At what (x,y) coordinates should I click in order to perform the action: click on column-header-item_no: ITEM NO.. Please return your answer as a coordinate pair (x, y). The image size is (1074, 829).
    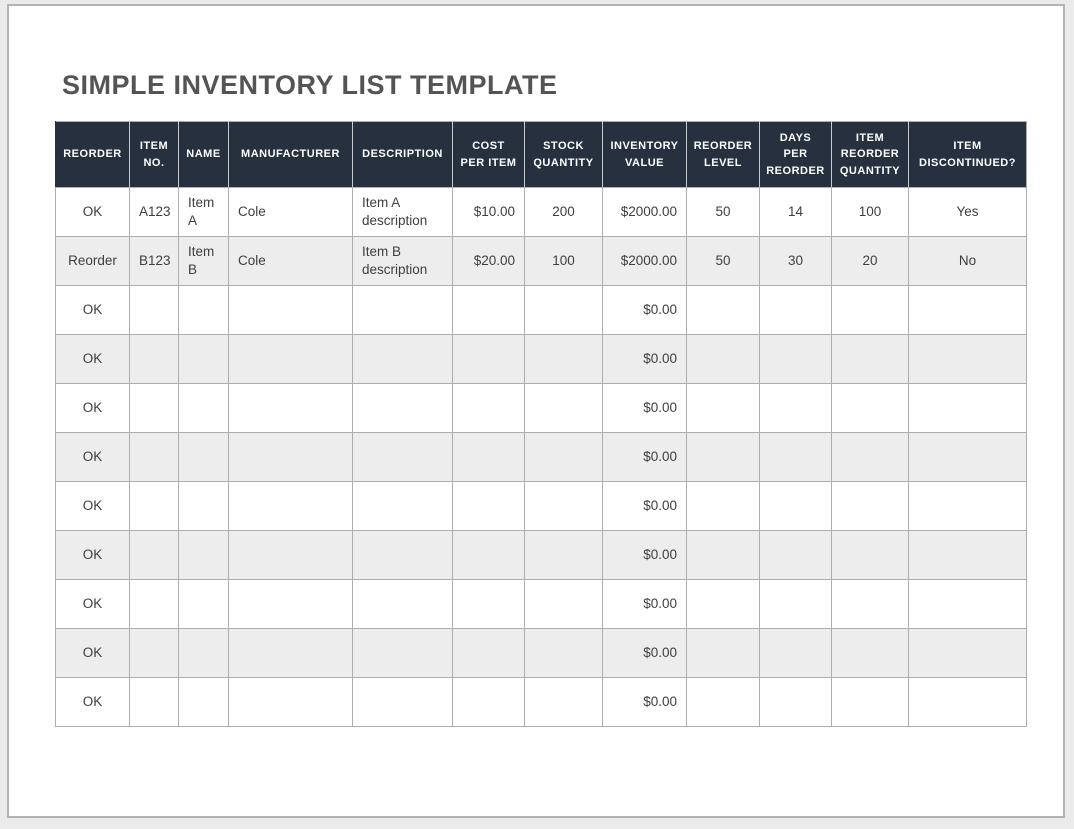
    Looking at the image, I should click on (154, 154).